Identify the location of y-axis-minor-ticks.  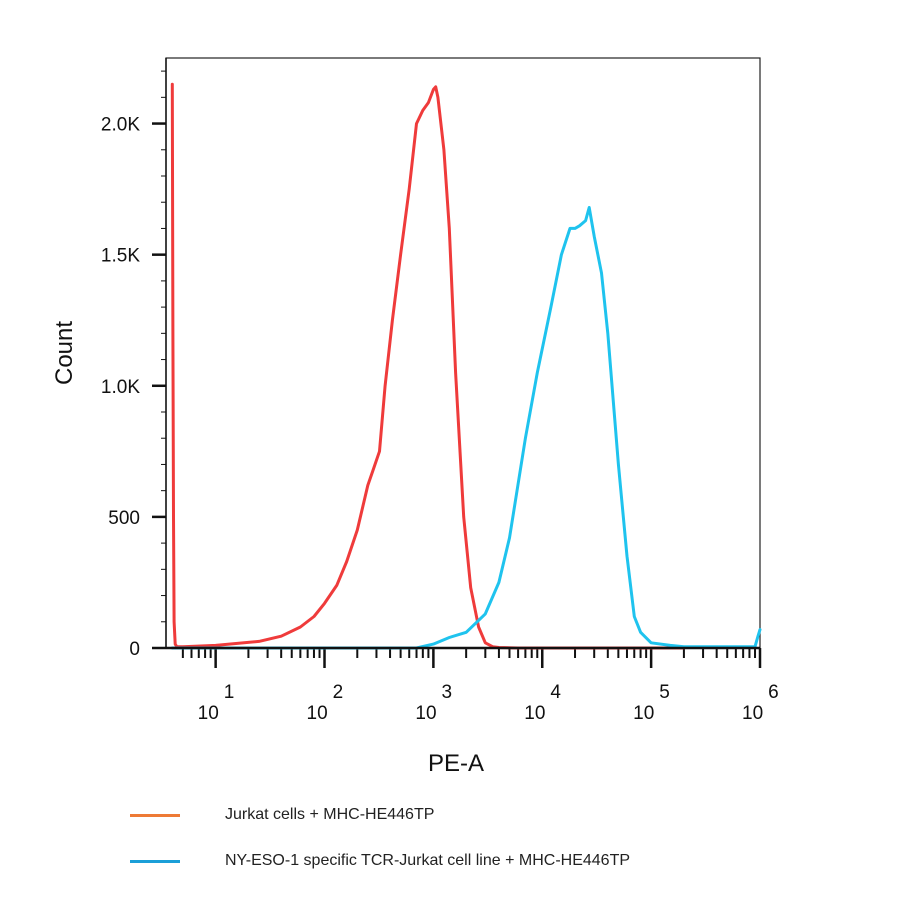
(163, 346).